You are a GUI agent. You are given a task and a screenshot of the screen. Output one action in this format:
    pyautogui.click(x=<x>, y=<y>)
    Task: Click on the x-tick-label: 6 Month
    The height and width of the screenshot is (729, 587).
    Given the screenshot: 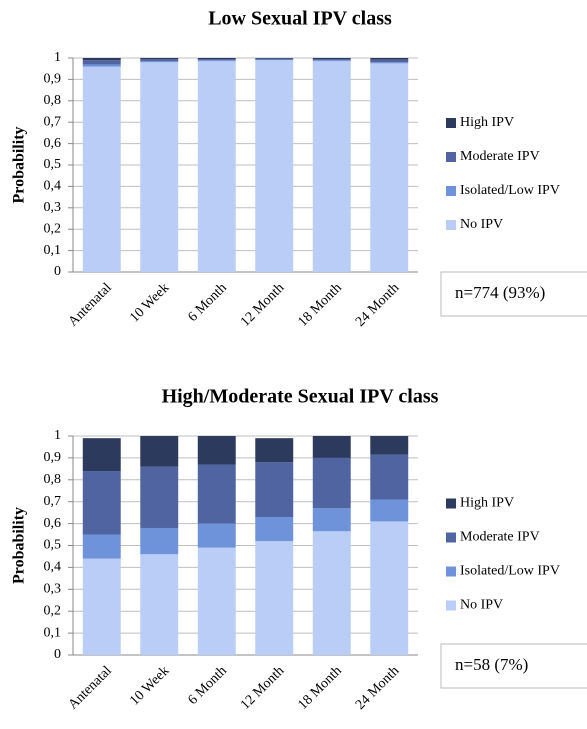 What is the action you would take?
    pyautogui.click(x=207, y=302)
    